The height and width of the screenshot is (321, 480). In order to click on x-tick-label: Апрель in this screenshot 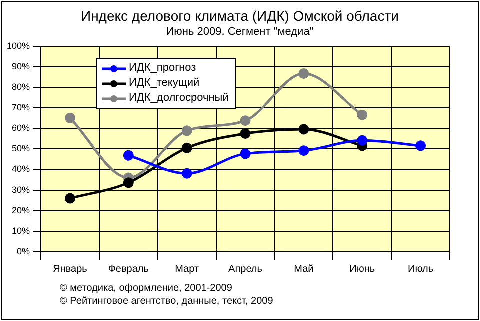, I will do `click(245, 269)`.